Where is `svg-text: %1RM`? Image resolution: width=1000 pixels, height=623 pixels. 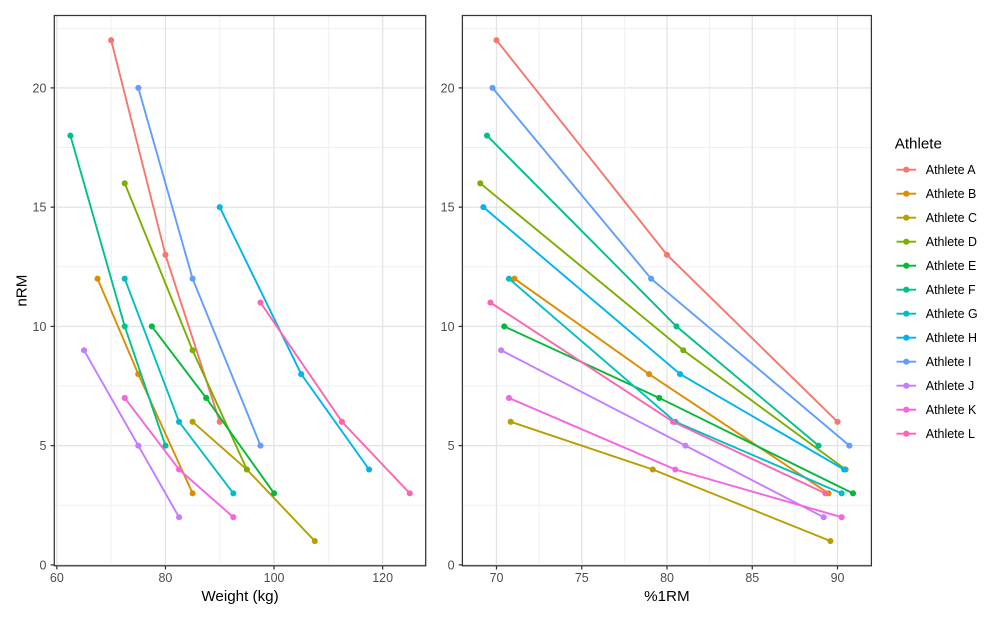
svg-text: %1RM is located at coordinates (667, 596).